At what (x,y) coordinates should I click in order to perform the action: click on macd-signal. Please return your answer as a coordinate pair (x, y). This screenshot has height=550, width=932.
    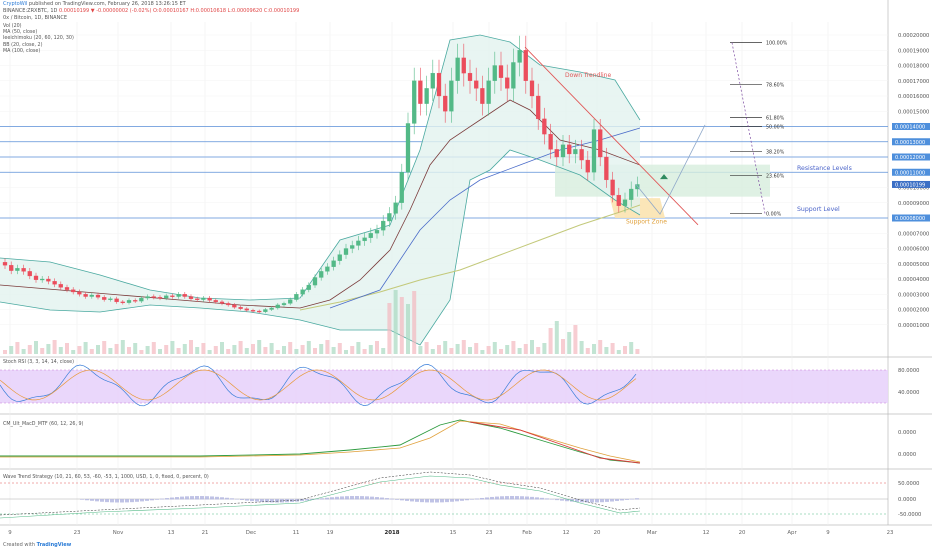
    Looking at the image, I should click on (320, 441).